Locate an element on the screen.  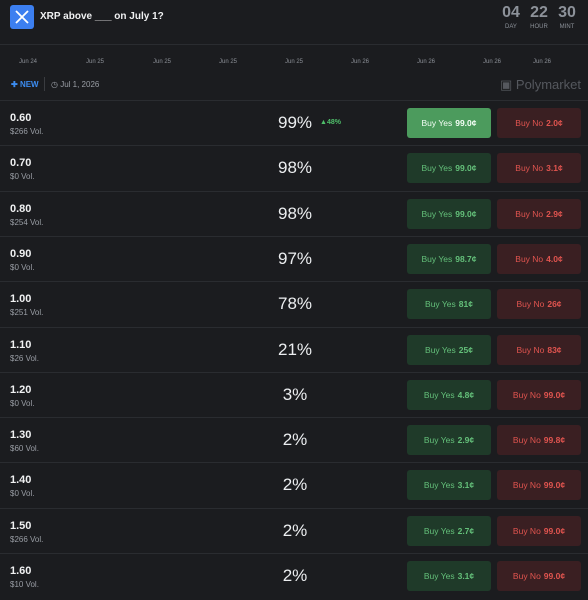
market-row: 1.10 $26 Vol. 21% Buy Yes 25¢ Buy No 83¢ is located at coordinates (294, 349).